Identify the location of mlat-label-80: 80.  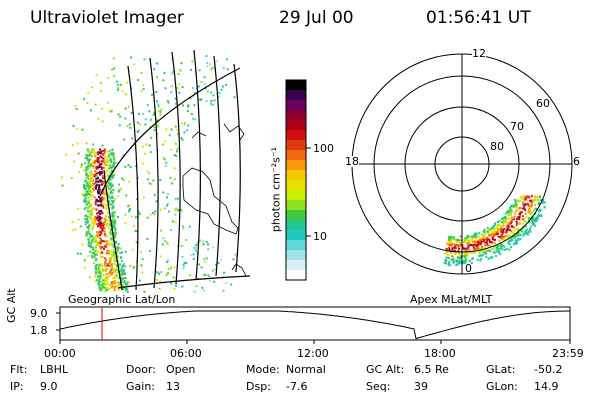
(497, 146).